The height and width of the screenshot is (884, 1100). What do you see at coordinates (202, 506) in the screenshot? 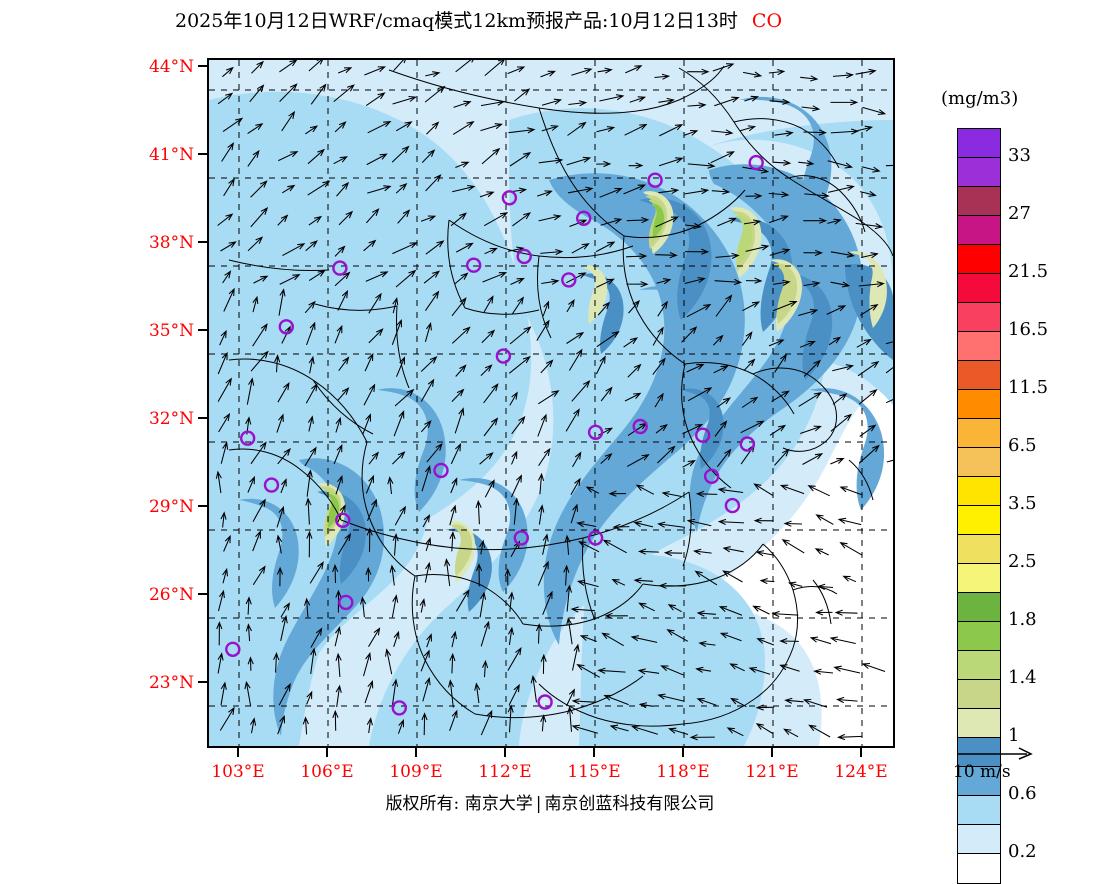
I see `y-tick-29n` at bounding box center [202, 506].